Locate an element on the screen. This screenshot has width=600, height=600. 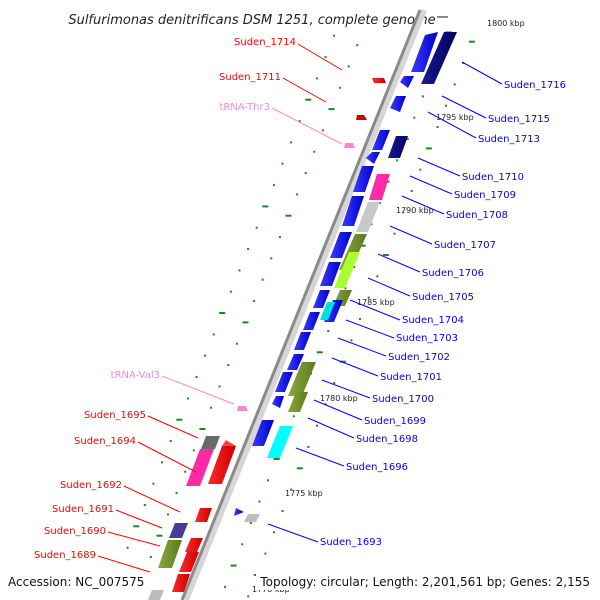
gene-label-trna-val3: tRNA-Val3 is located at coordinates (135, 375).